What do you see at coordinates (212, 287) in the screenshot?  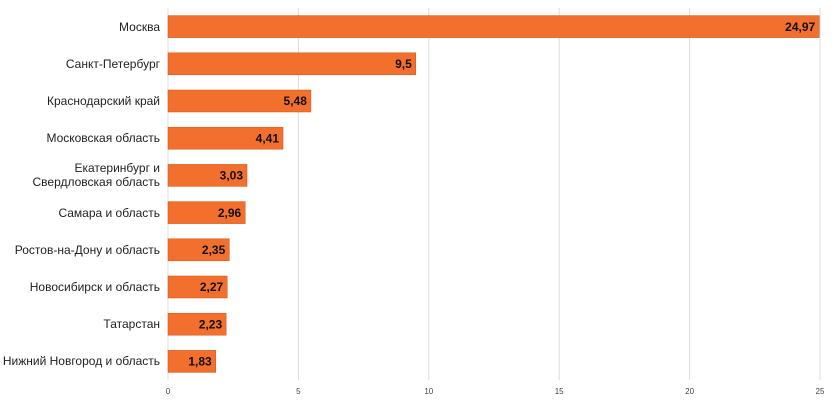 I see `data-label: 2,27` at bounding box center [212, 287].